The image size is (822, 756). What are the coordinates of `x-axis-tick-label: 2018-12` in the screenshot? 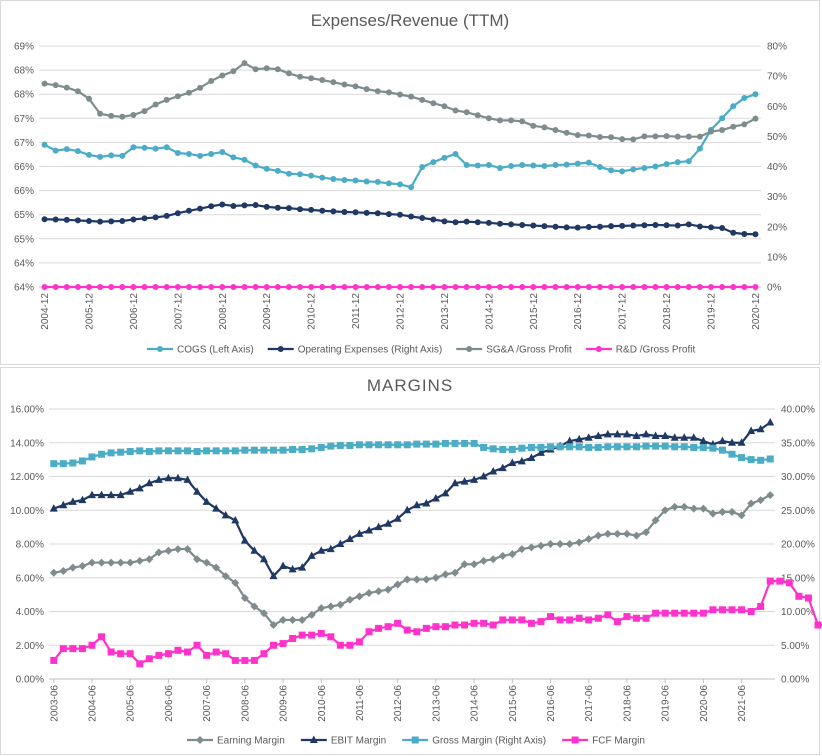 It's located at (667, 311).